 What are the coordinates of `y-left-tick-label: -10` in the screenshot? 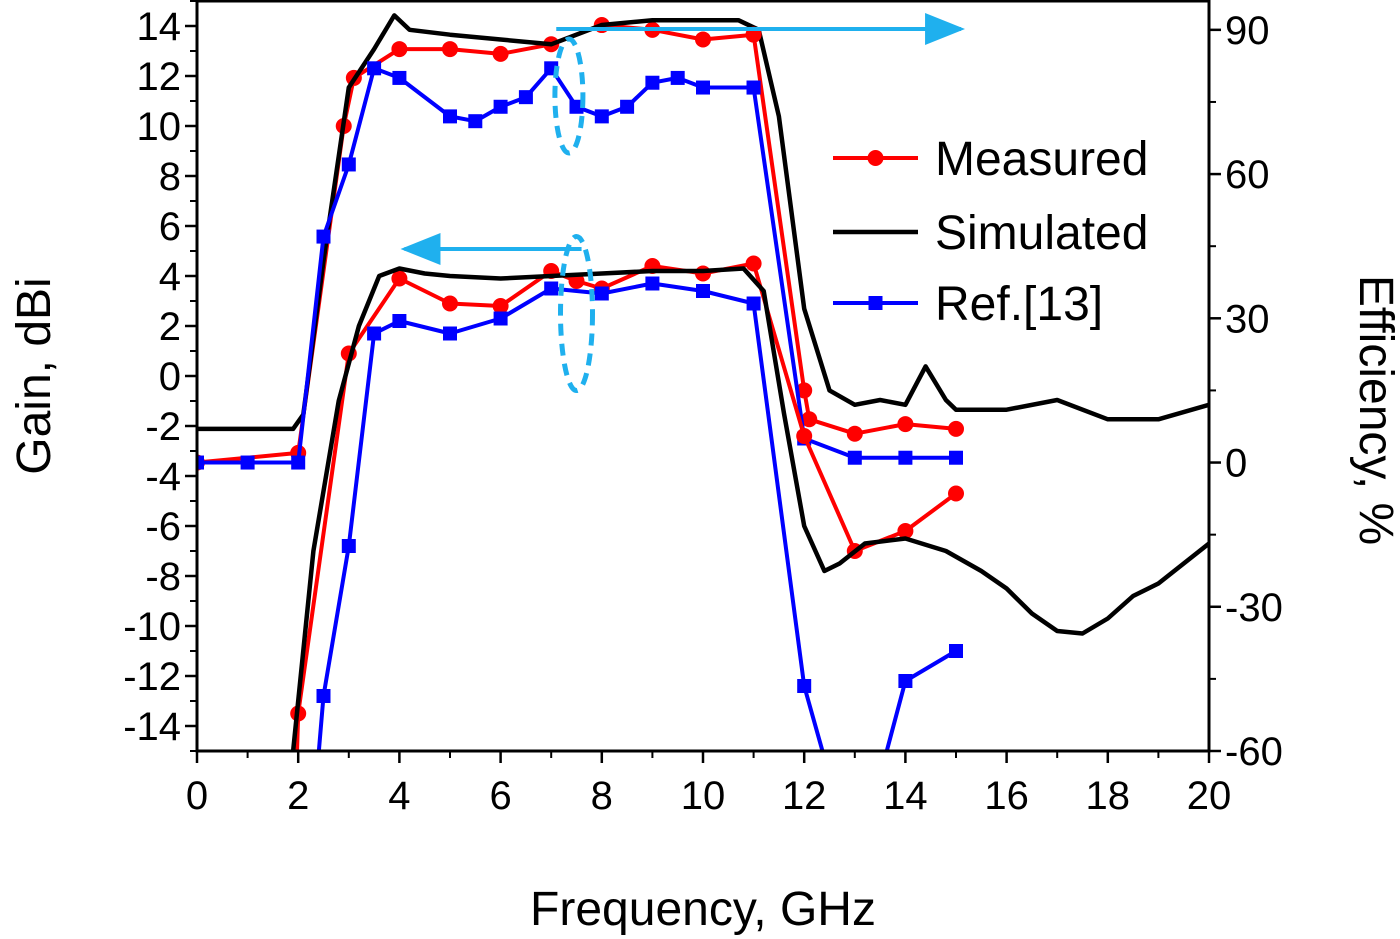 It's located at (152, 627).